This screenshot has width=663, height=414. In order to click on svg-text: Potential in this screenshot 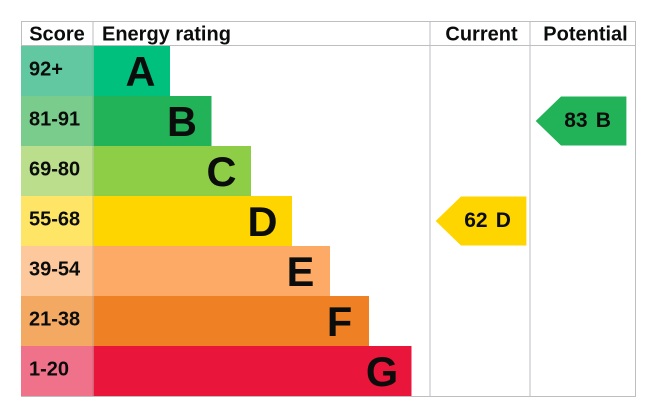, I will do `click(585, 35)`.